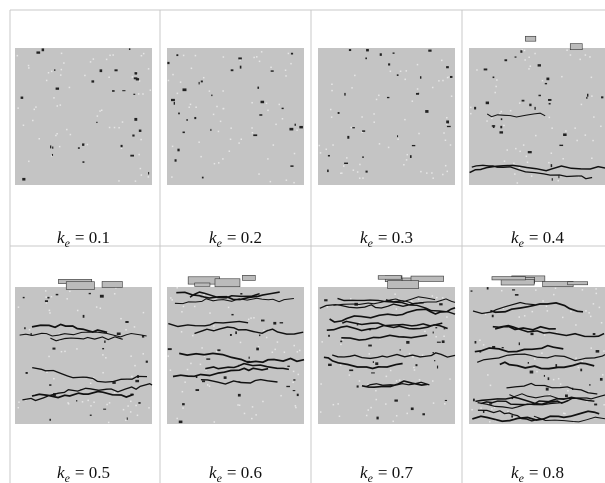 The image size is (605, 483). What do you see at coordinates (83, 116) in the screenshot?
I see `simulation-image` at bounding box center [83, 116].